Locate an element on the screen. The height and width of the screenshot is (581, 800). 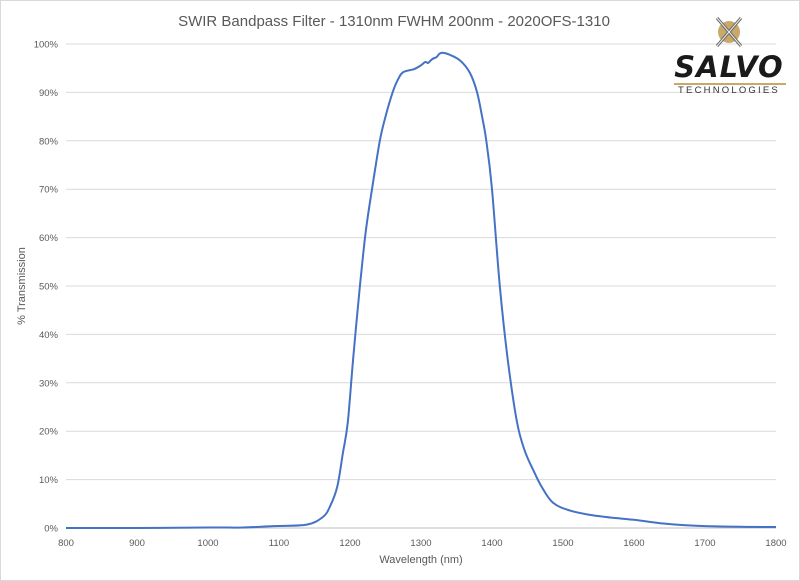
y-tick-label: 50% is located at coordinates (49, 287).